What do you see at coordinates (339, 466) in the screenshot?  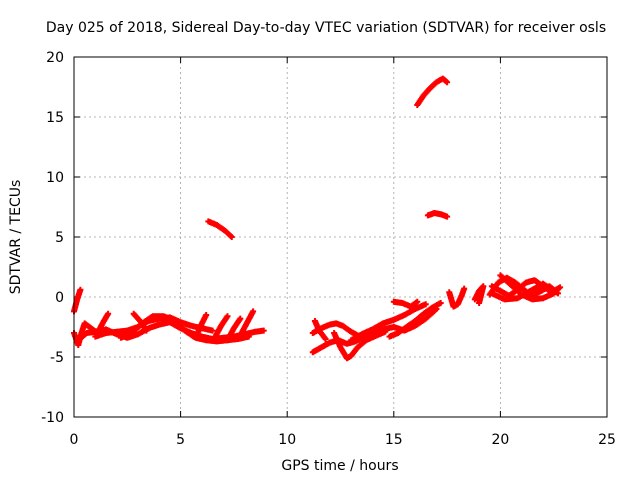 I see `x-axis-label: GPS time / hours` at bounding box center [339, 466].